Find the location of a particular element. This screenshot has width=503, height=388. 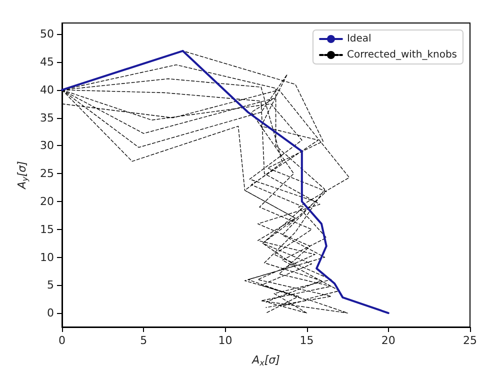

y-tick-label: 50 is located at coordinates (47, 34).